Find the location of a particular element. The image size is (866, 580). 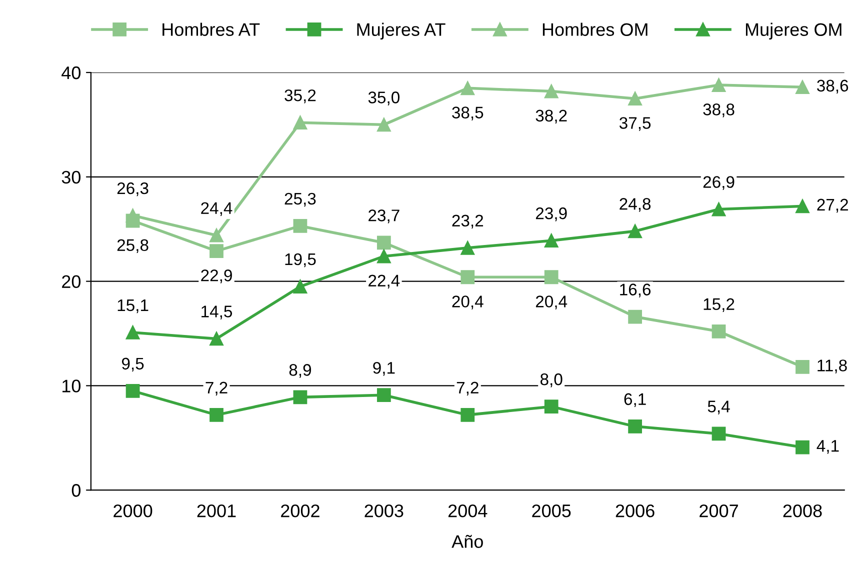

data-label: 8,0 is located at coordinates (551, 380).